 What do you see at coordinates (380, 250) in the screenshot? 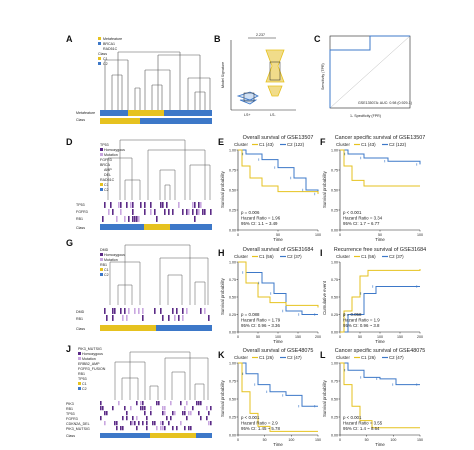
I see `km-title: Recurrence free survival of GSE31684` at bounding box center [380, 250].